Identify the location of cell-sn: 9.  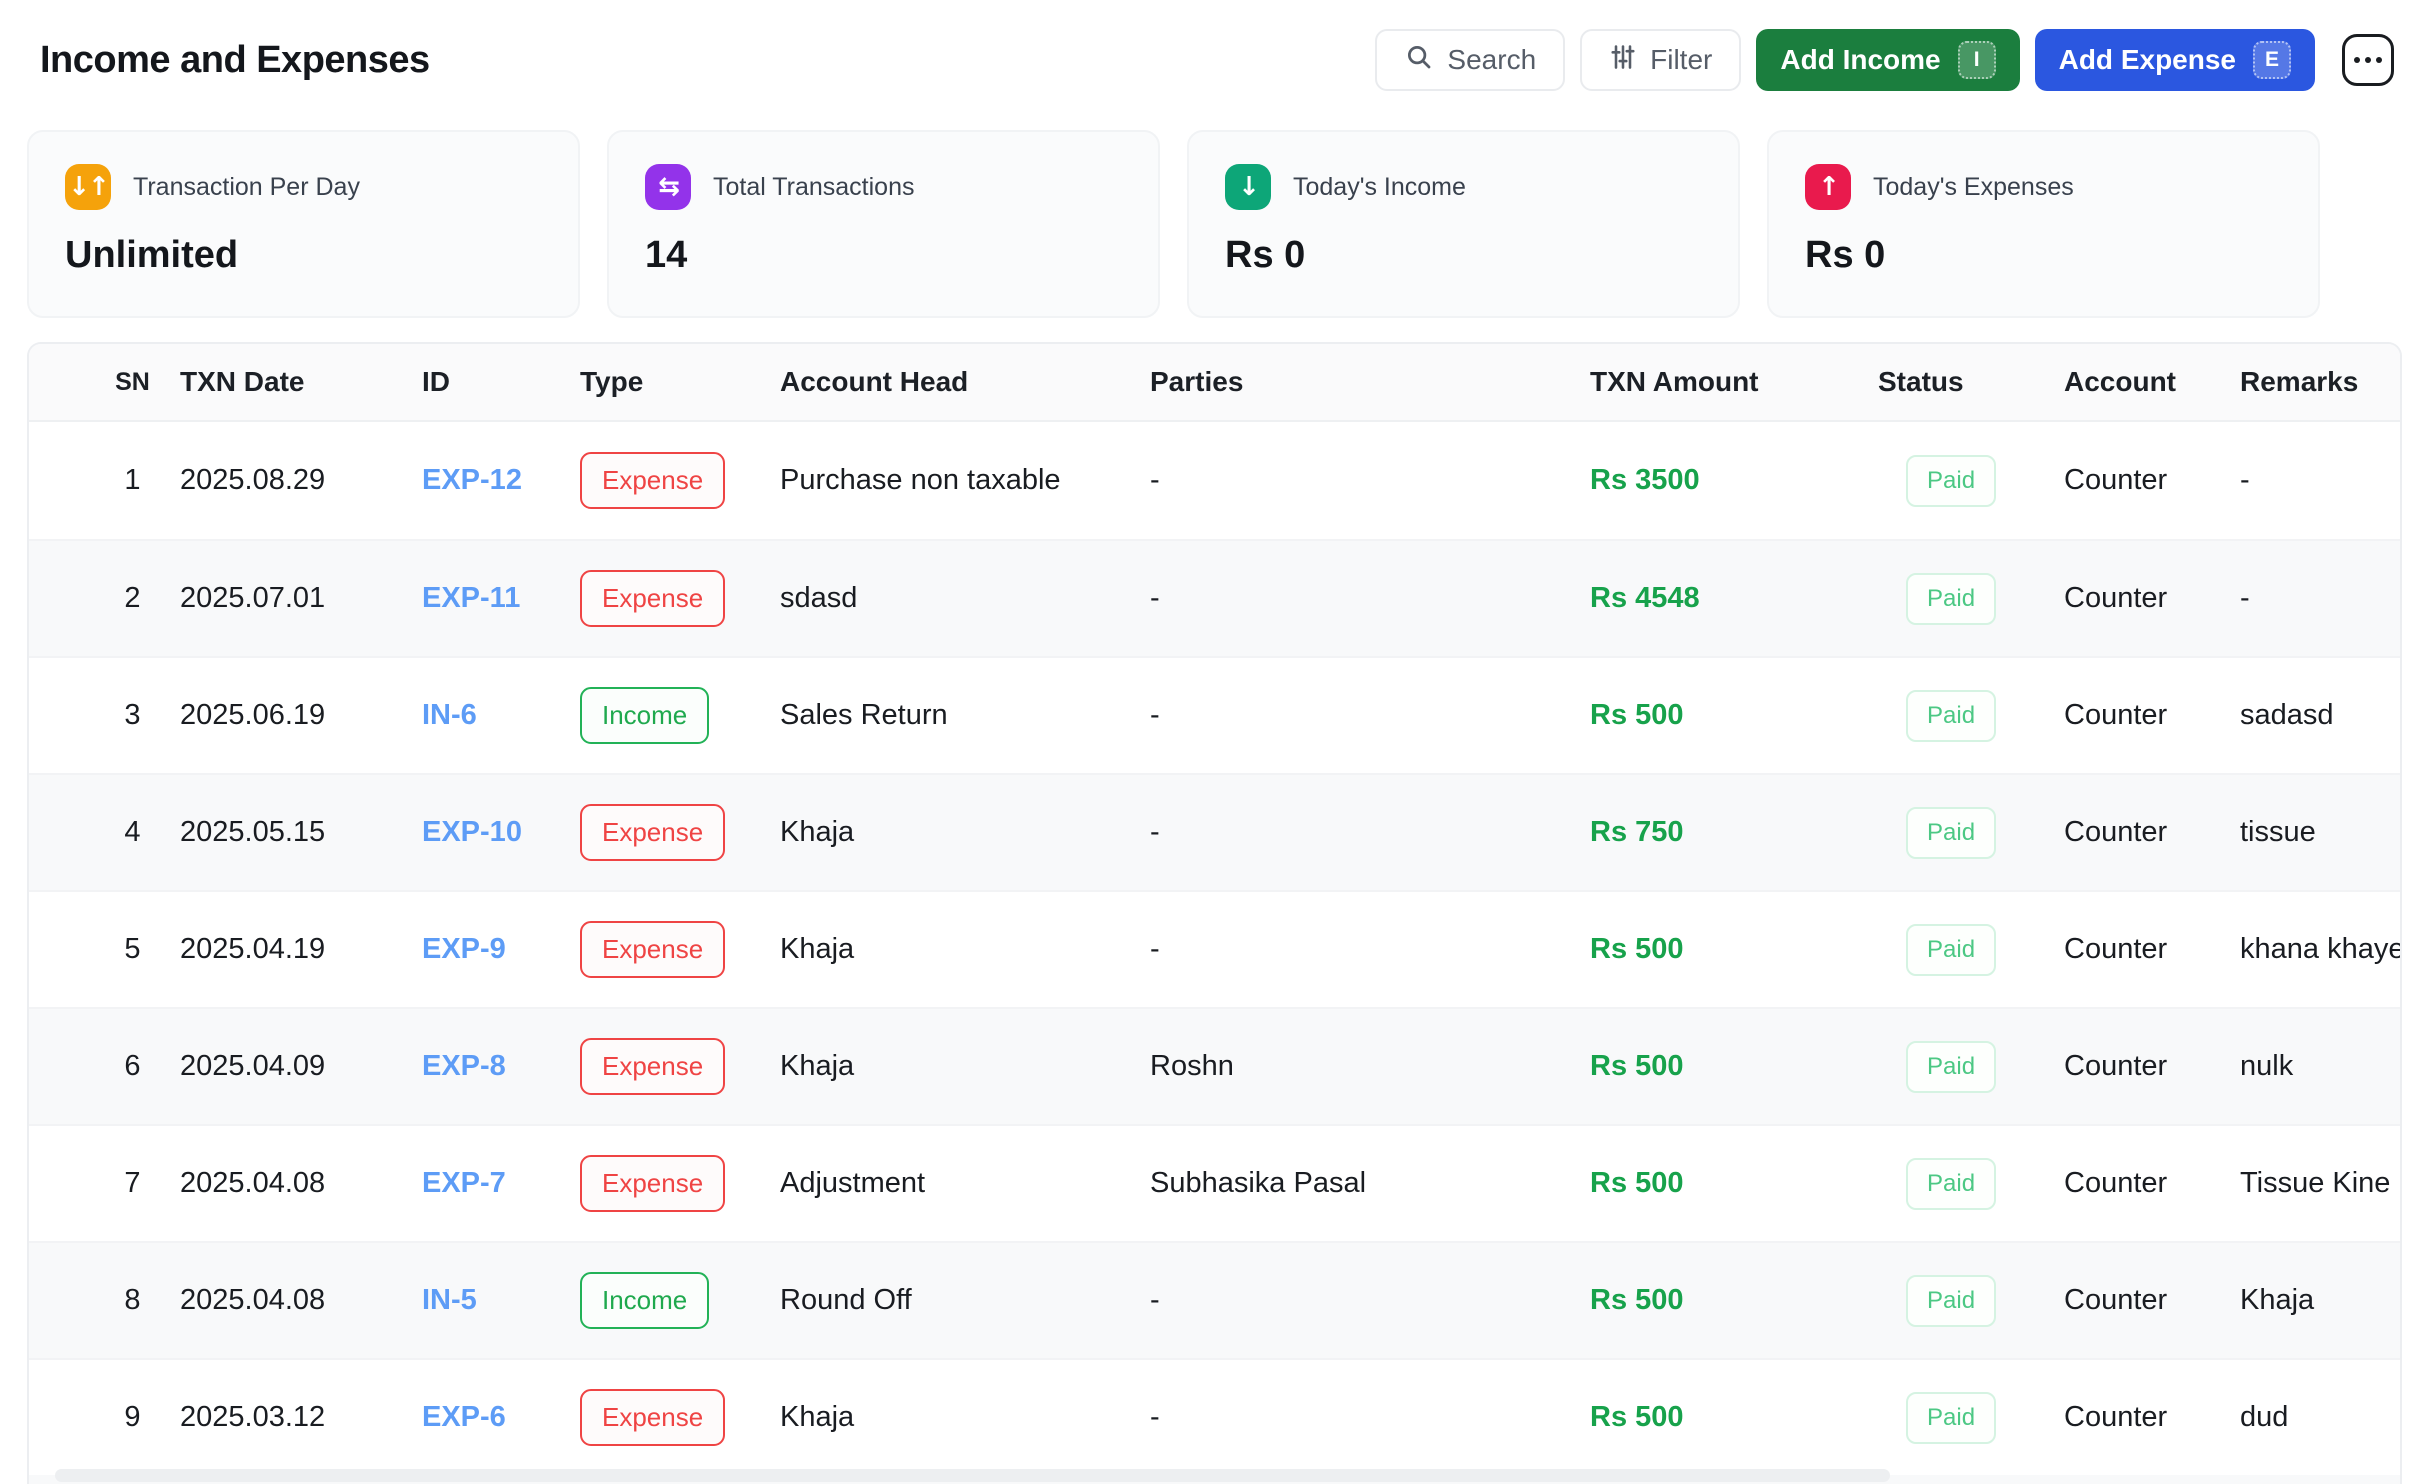
(132, 1417).